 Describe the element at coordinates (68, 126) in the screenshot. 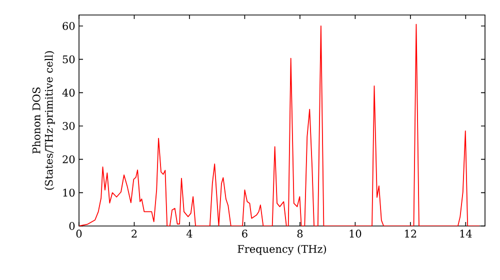

I see `y-tick-label: 30` at that location.